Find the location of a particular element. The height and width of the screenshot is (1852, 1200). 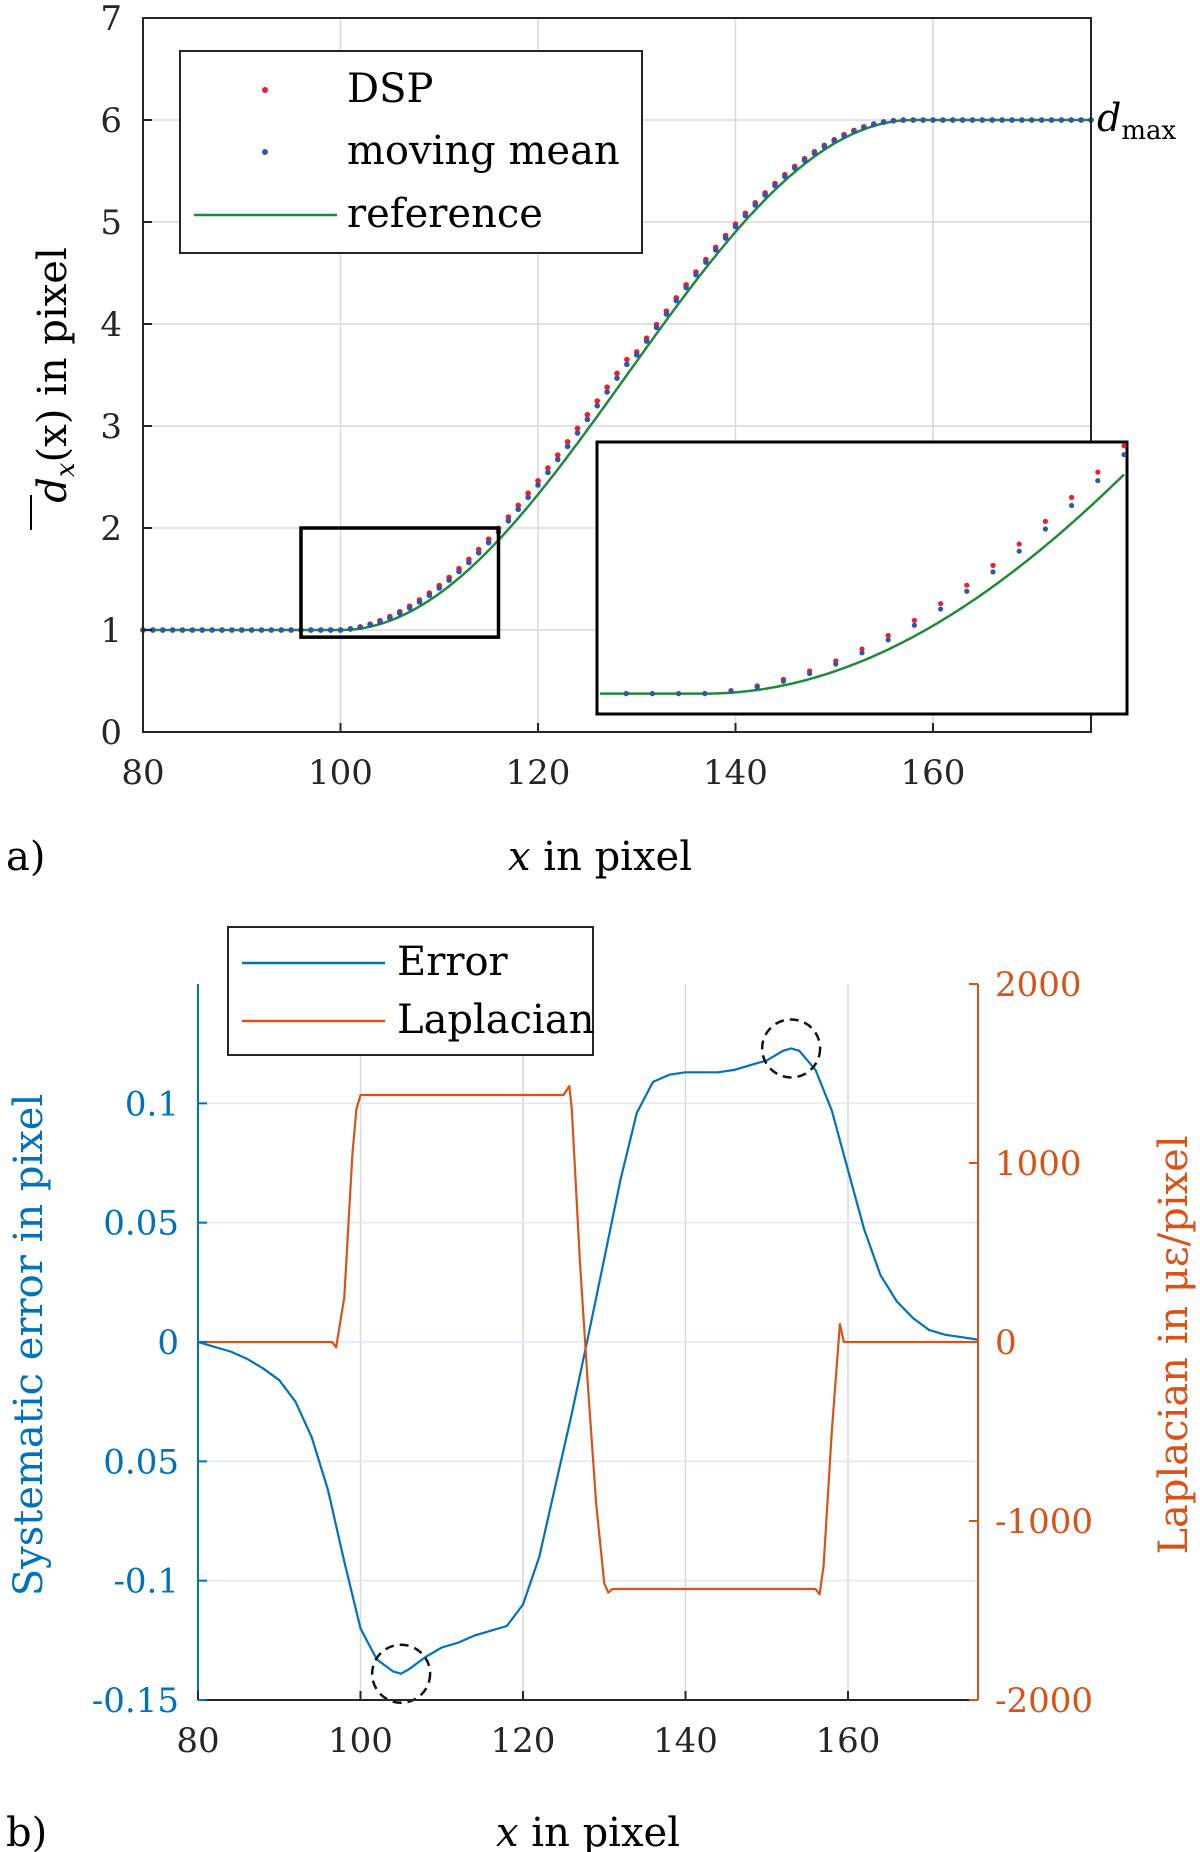

right-tick-label-1: -1000 is located at coordinates (1044, 1522).